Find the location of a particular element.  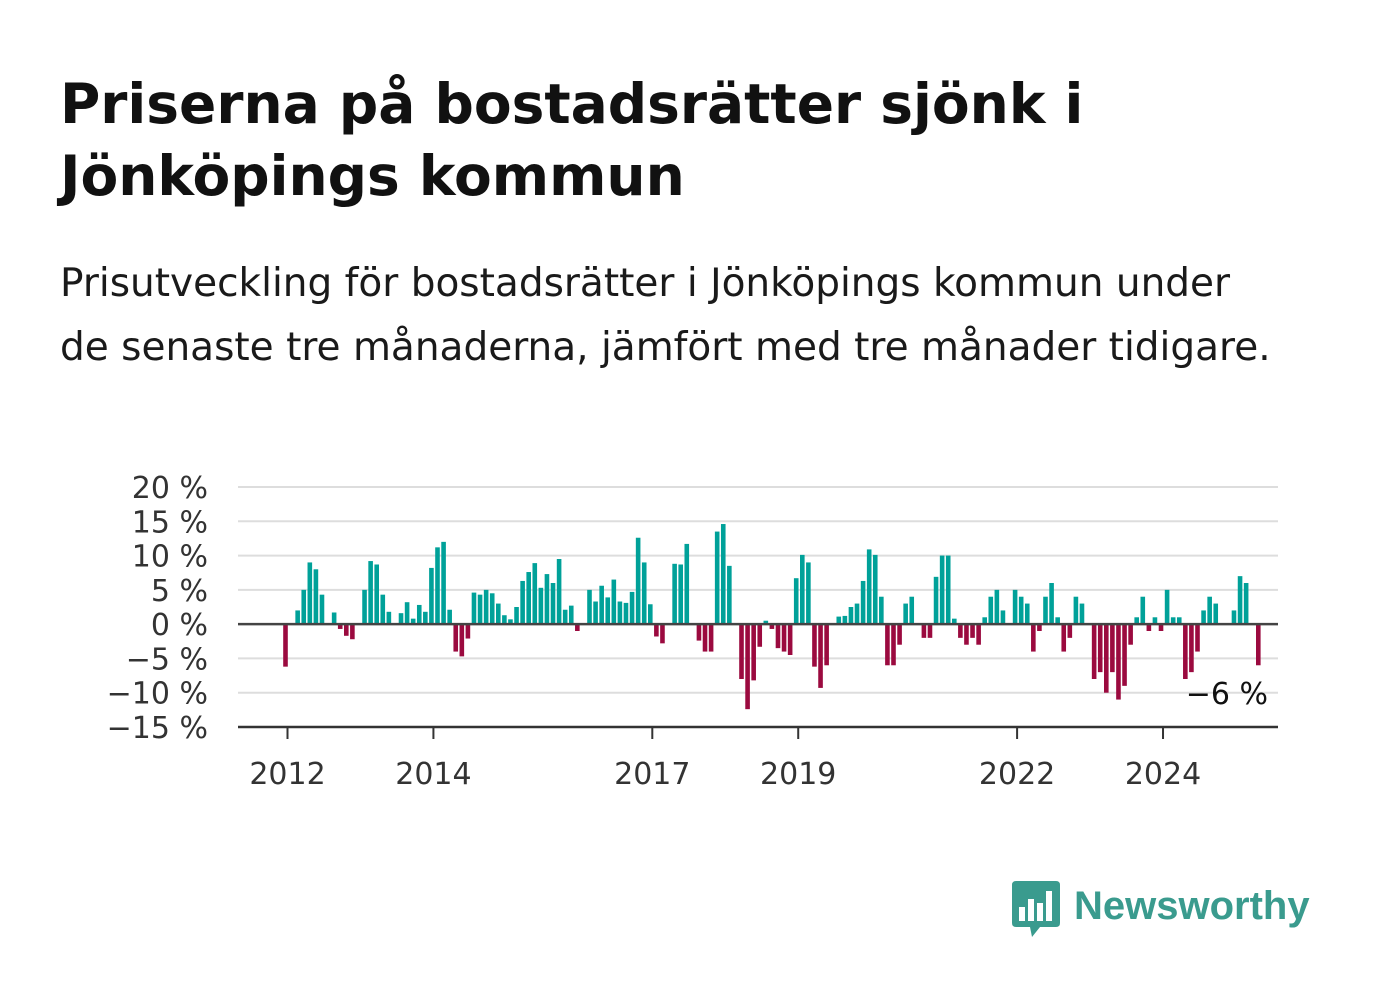

x-tick-label: 2019 is located at coordinates (798, 774).